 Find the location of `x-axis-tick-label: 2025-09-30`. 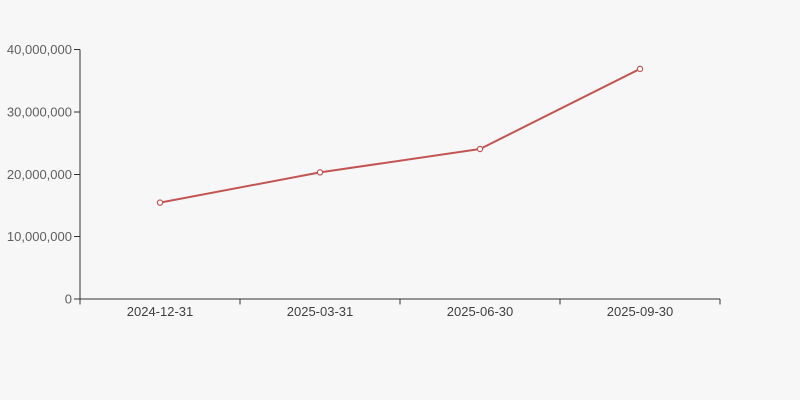

x-axis-tick-label: 2025-09-30 is located at coordinates (640, 311).